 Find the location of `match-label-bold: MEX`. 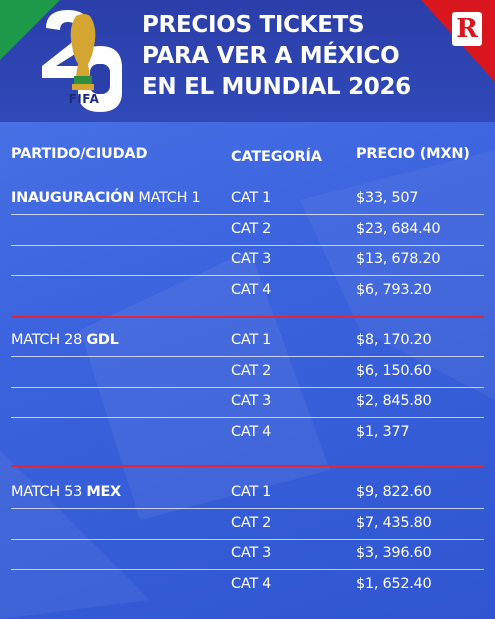

match-label-bold: MEX is located at coordinates (103, 492).